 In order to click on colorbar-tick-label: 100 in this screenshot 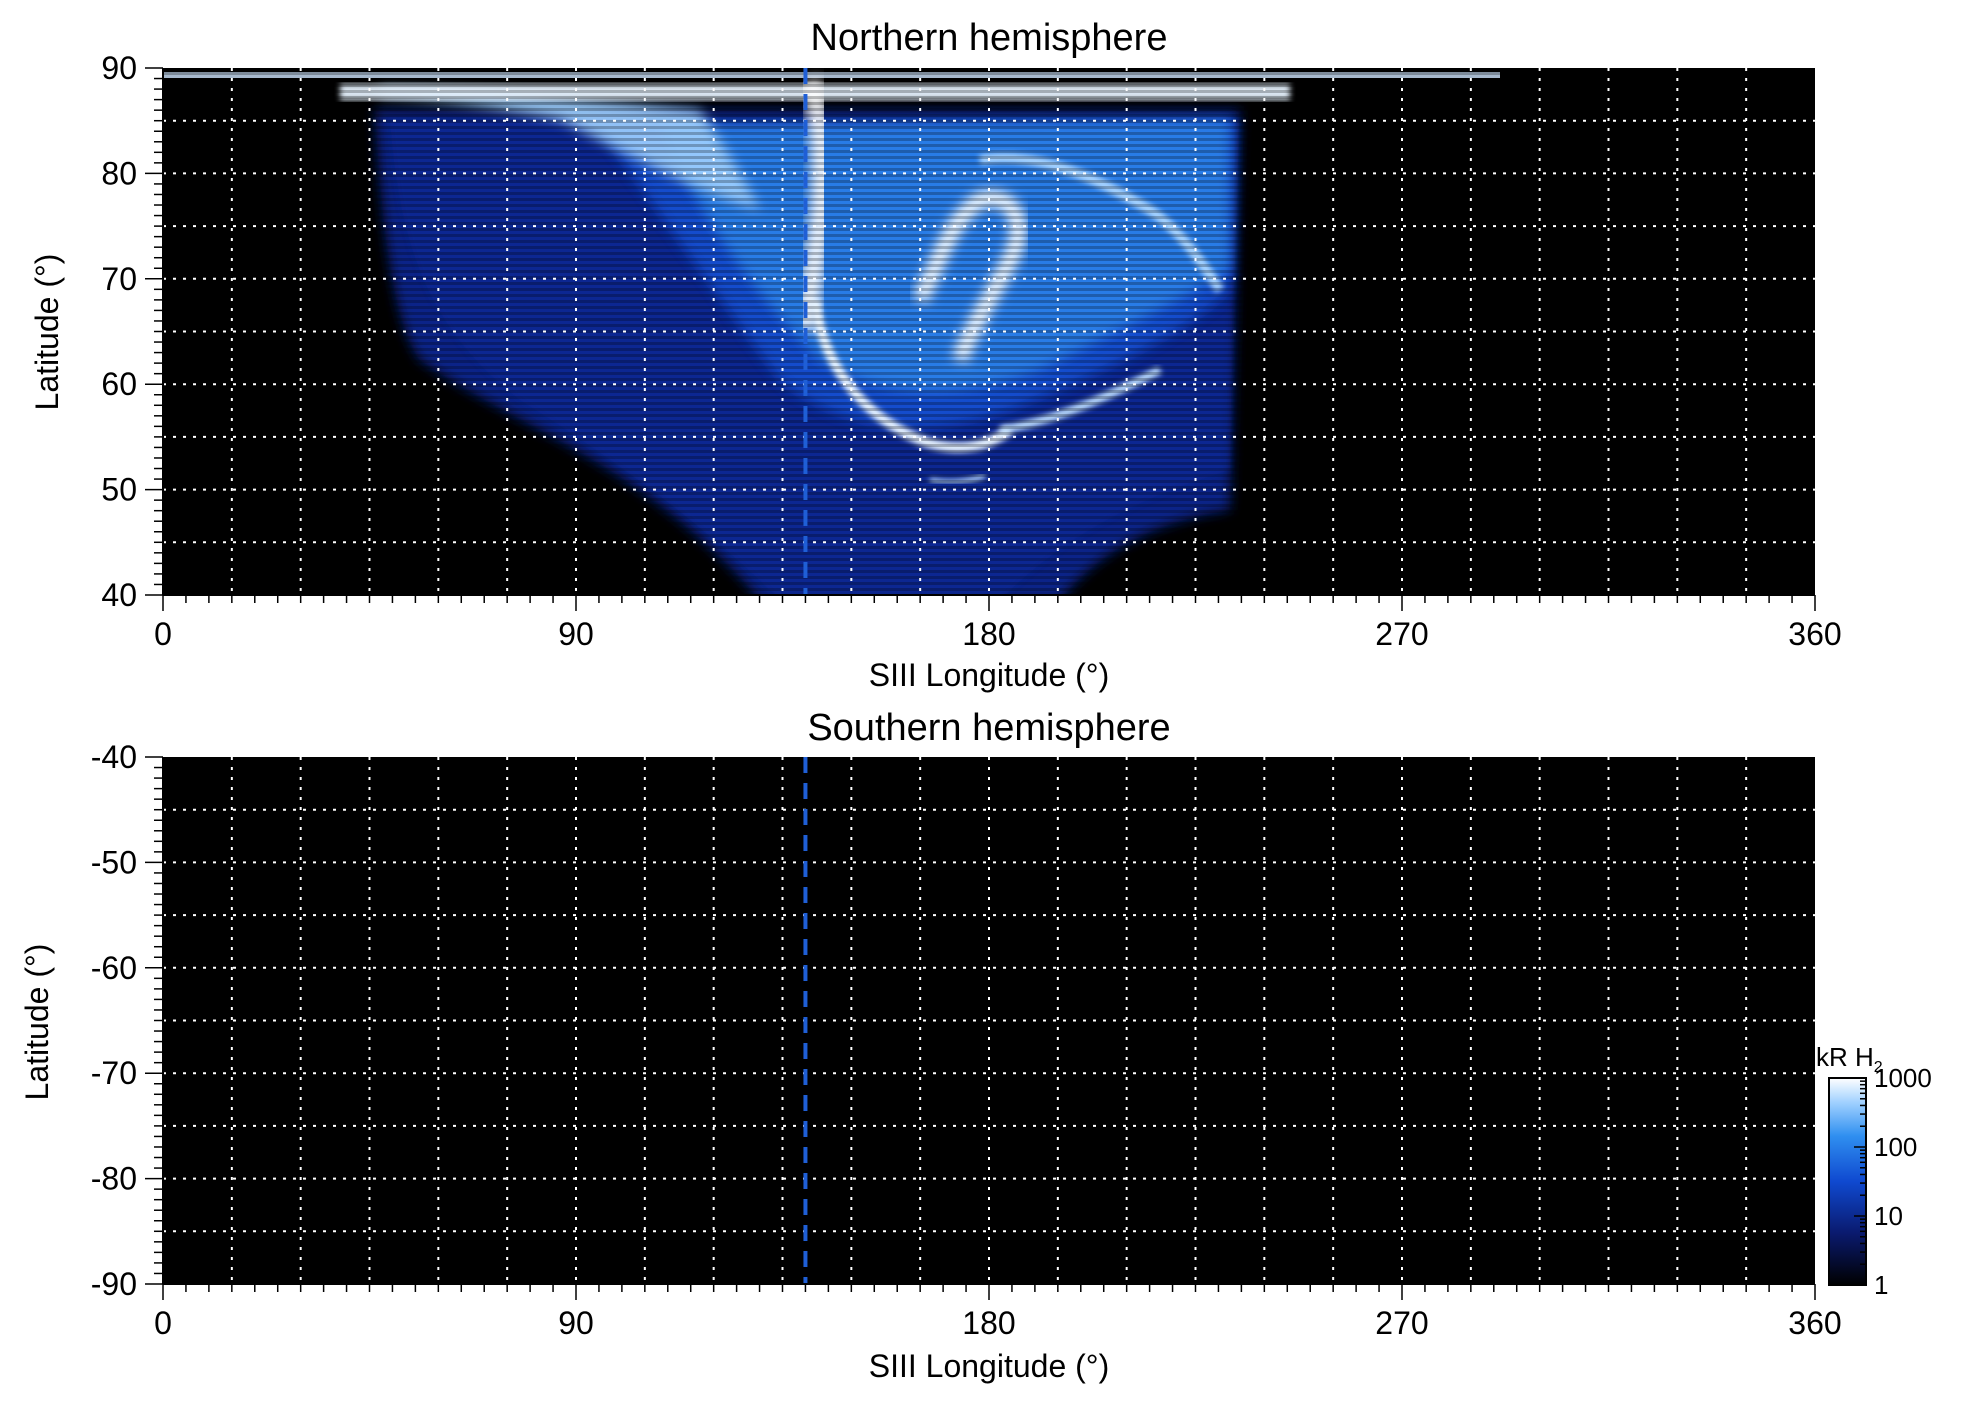, I will do `click(1895, 1147)`.